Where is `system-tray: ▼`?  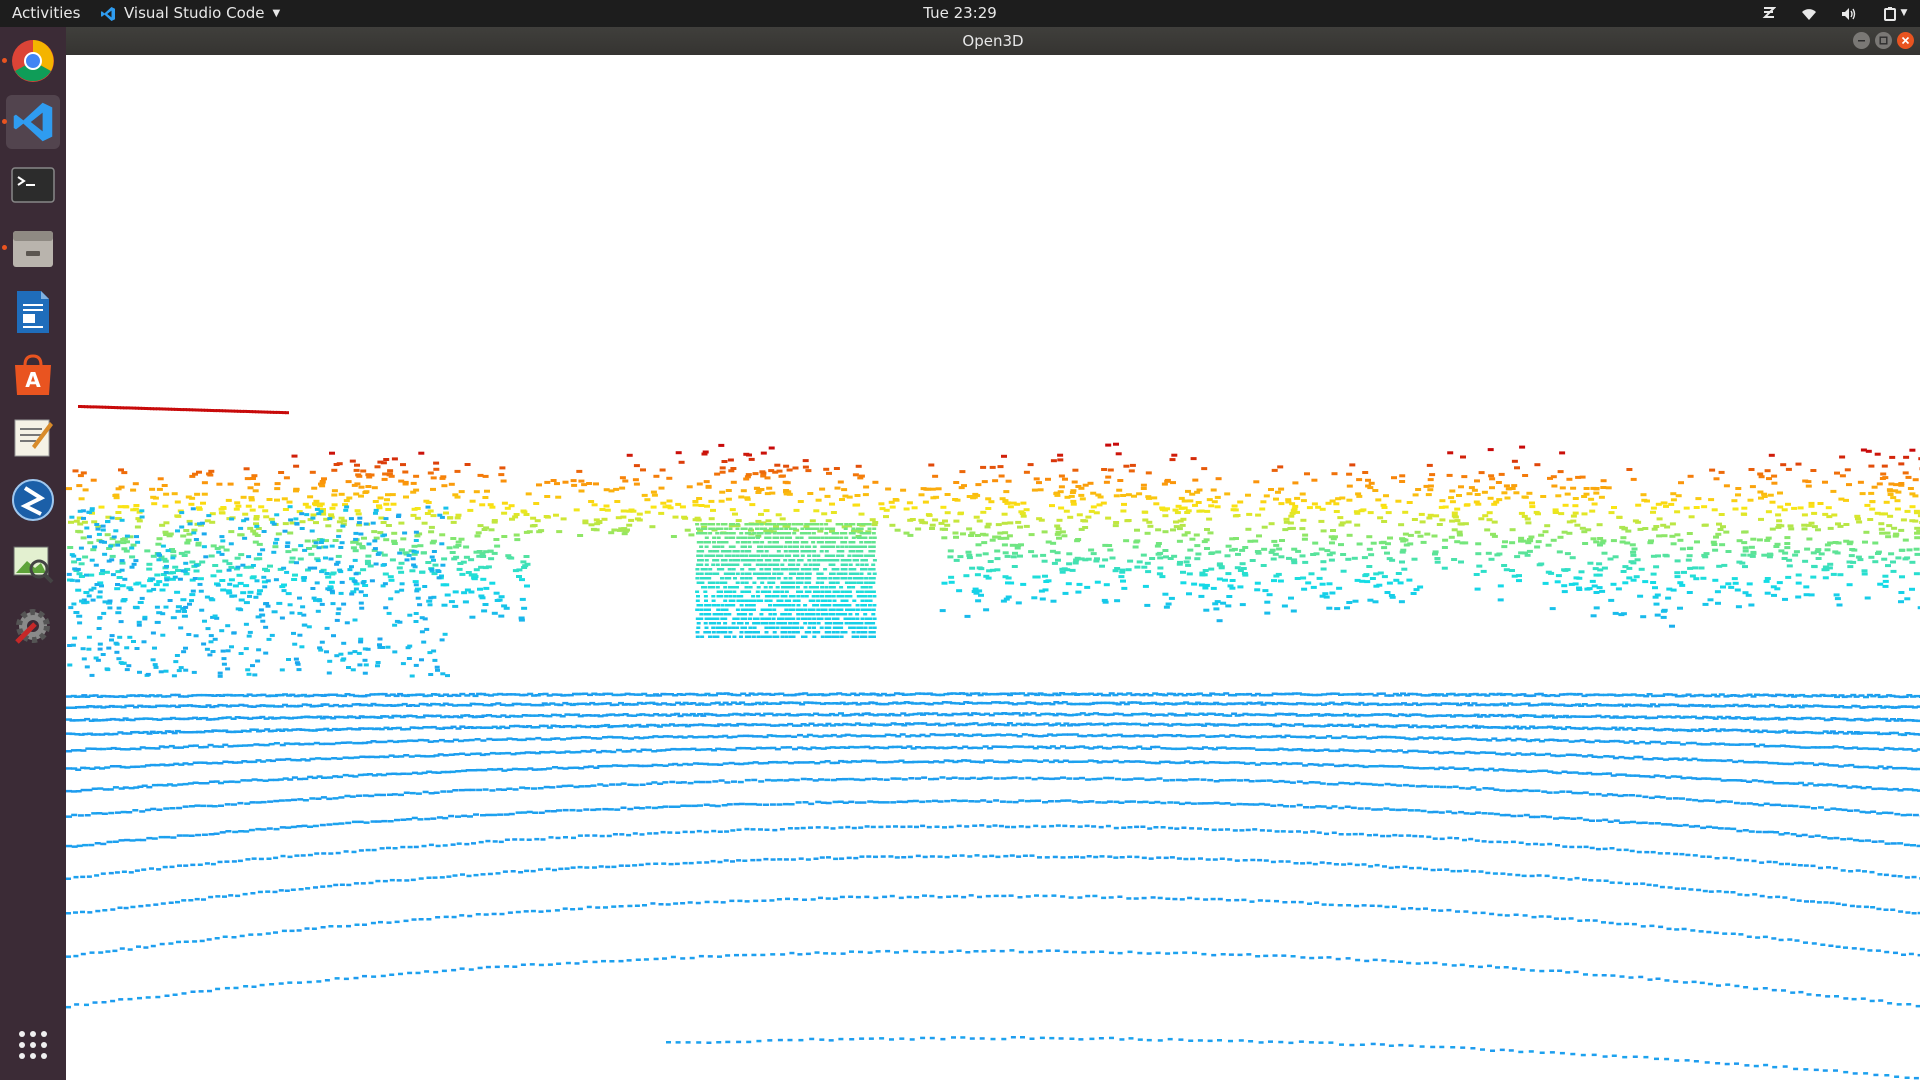
system-tray: ▼ is located at coordinates (1835, 13).